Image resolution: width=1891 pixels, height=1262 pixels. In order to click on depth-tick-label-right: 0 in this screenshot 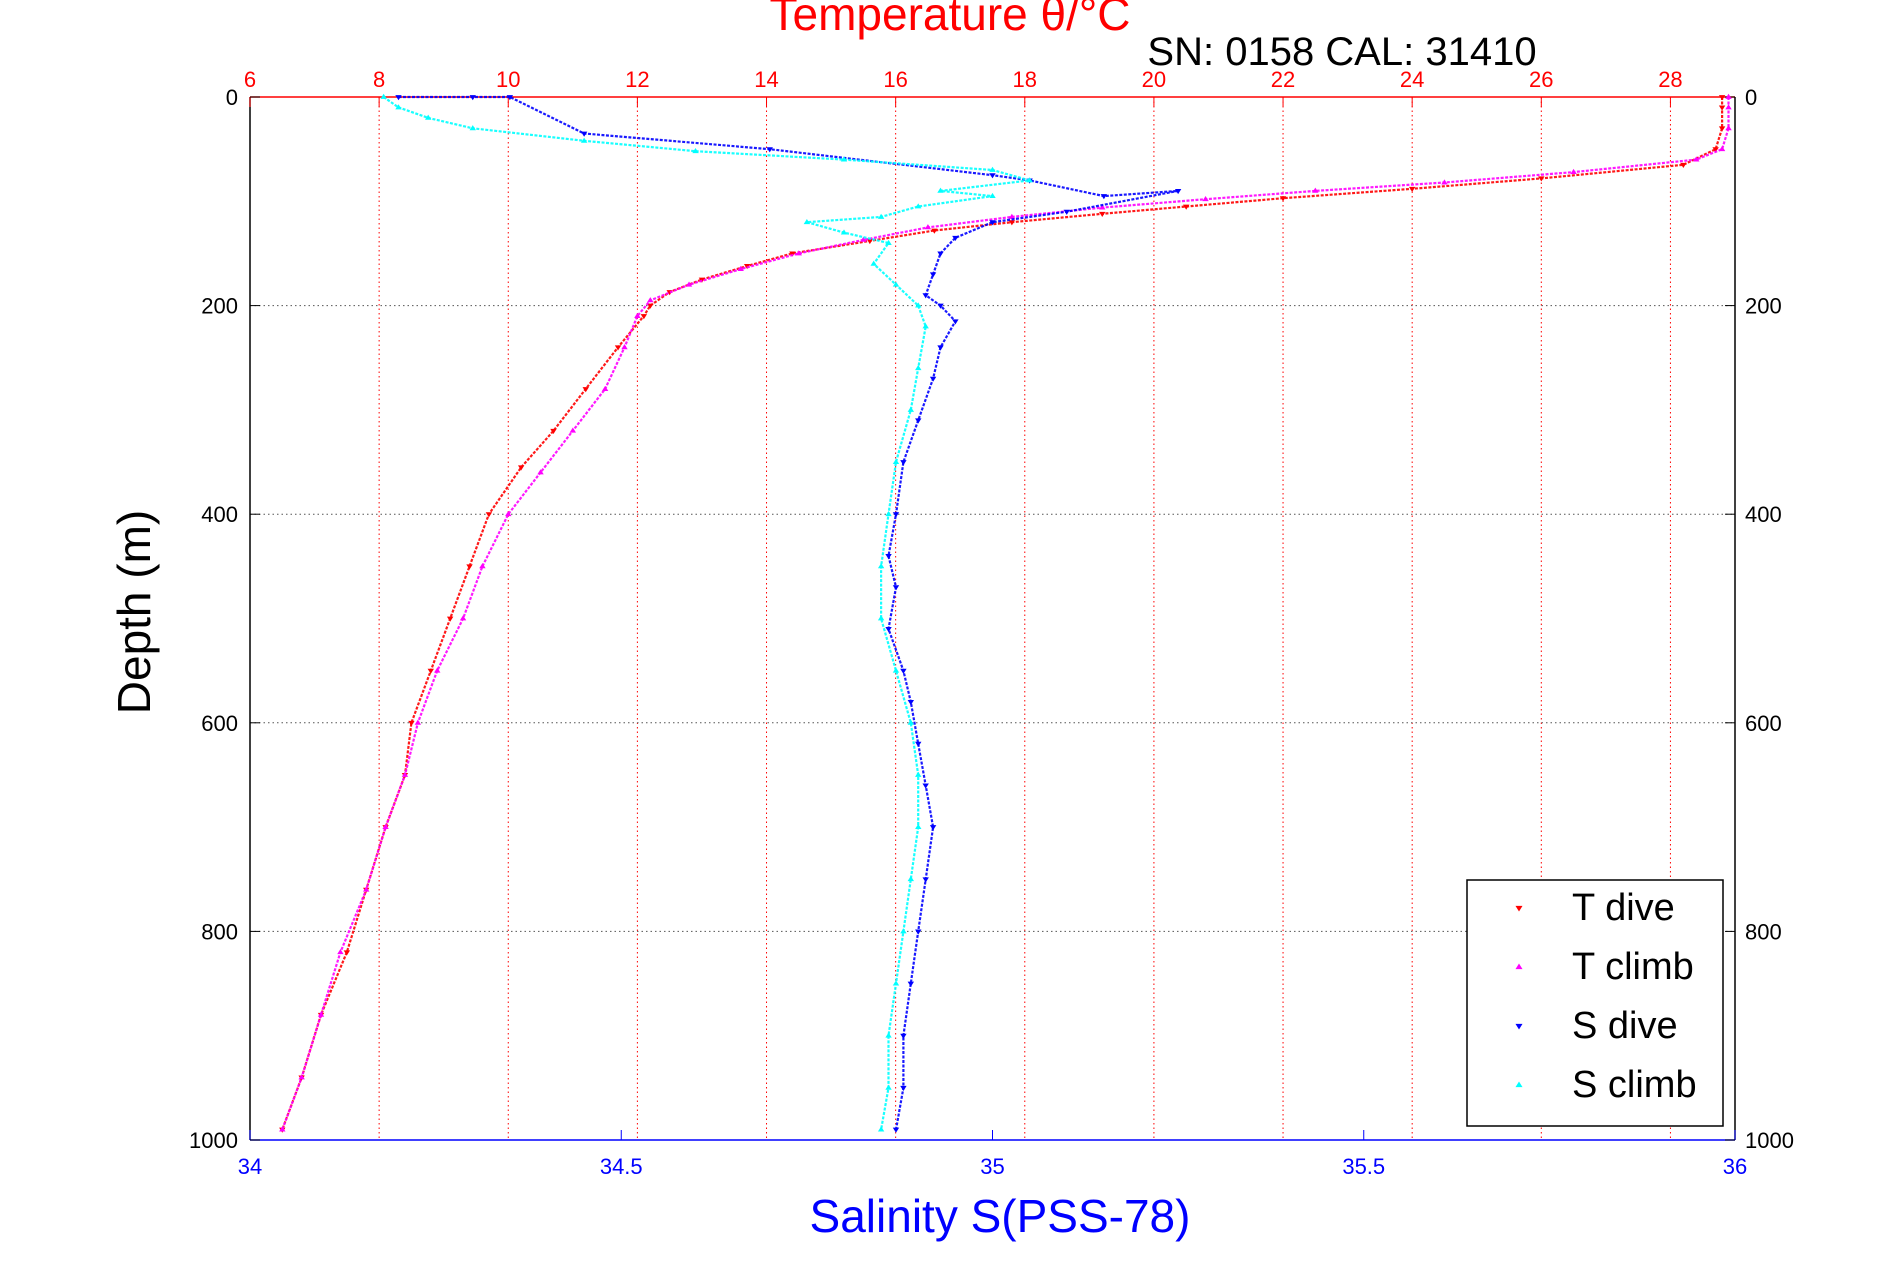, I will do `click(1751, 97)`.